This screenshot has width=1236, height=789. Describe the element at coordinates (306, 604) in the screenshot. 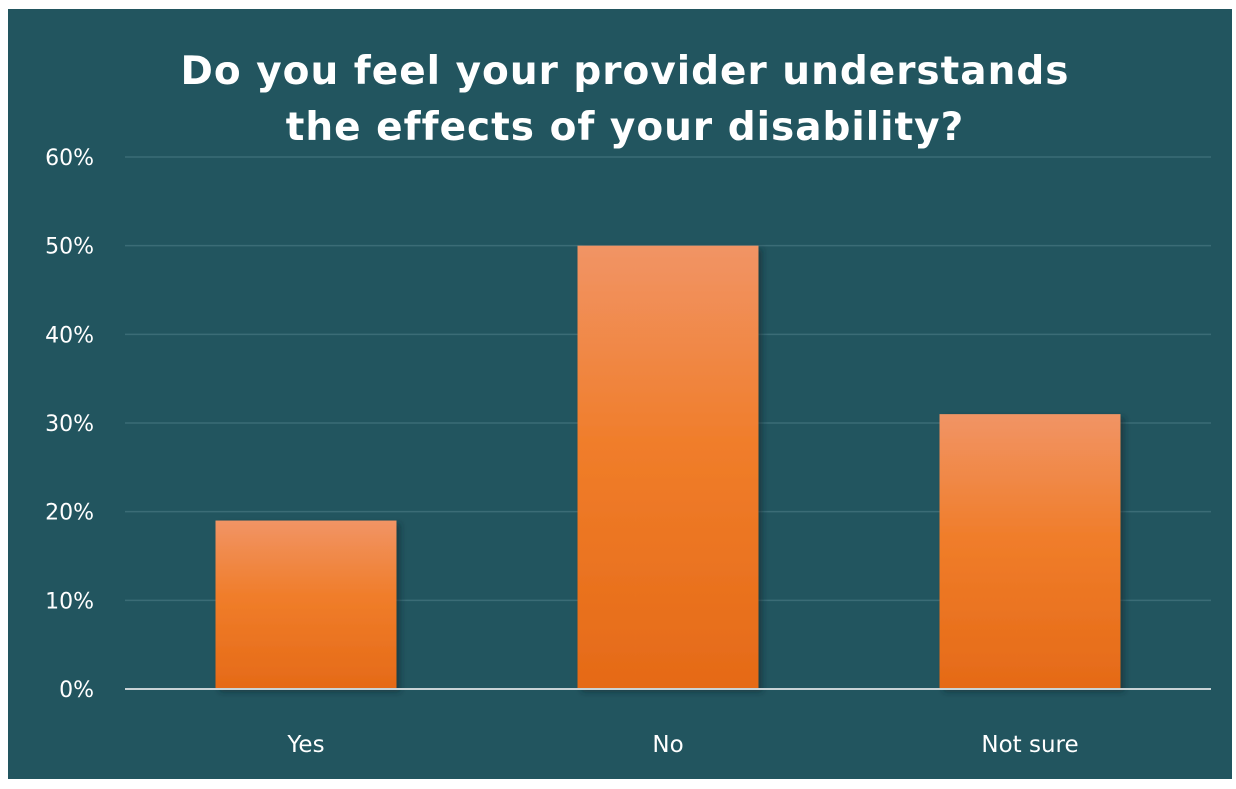

I see `bar-yes` at that location.